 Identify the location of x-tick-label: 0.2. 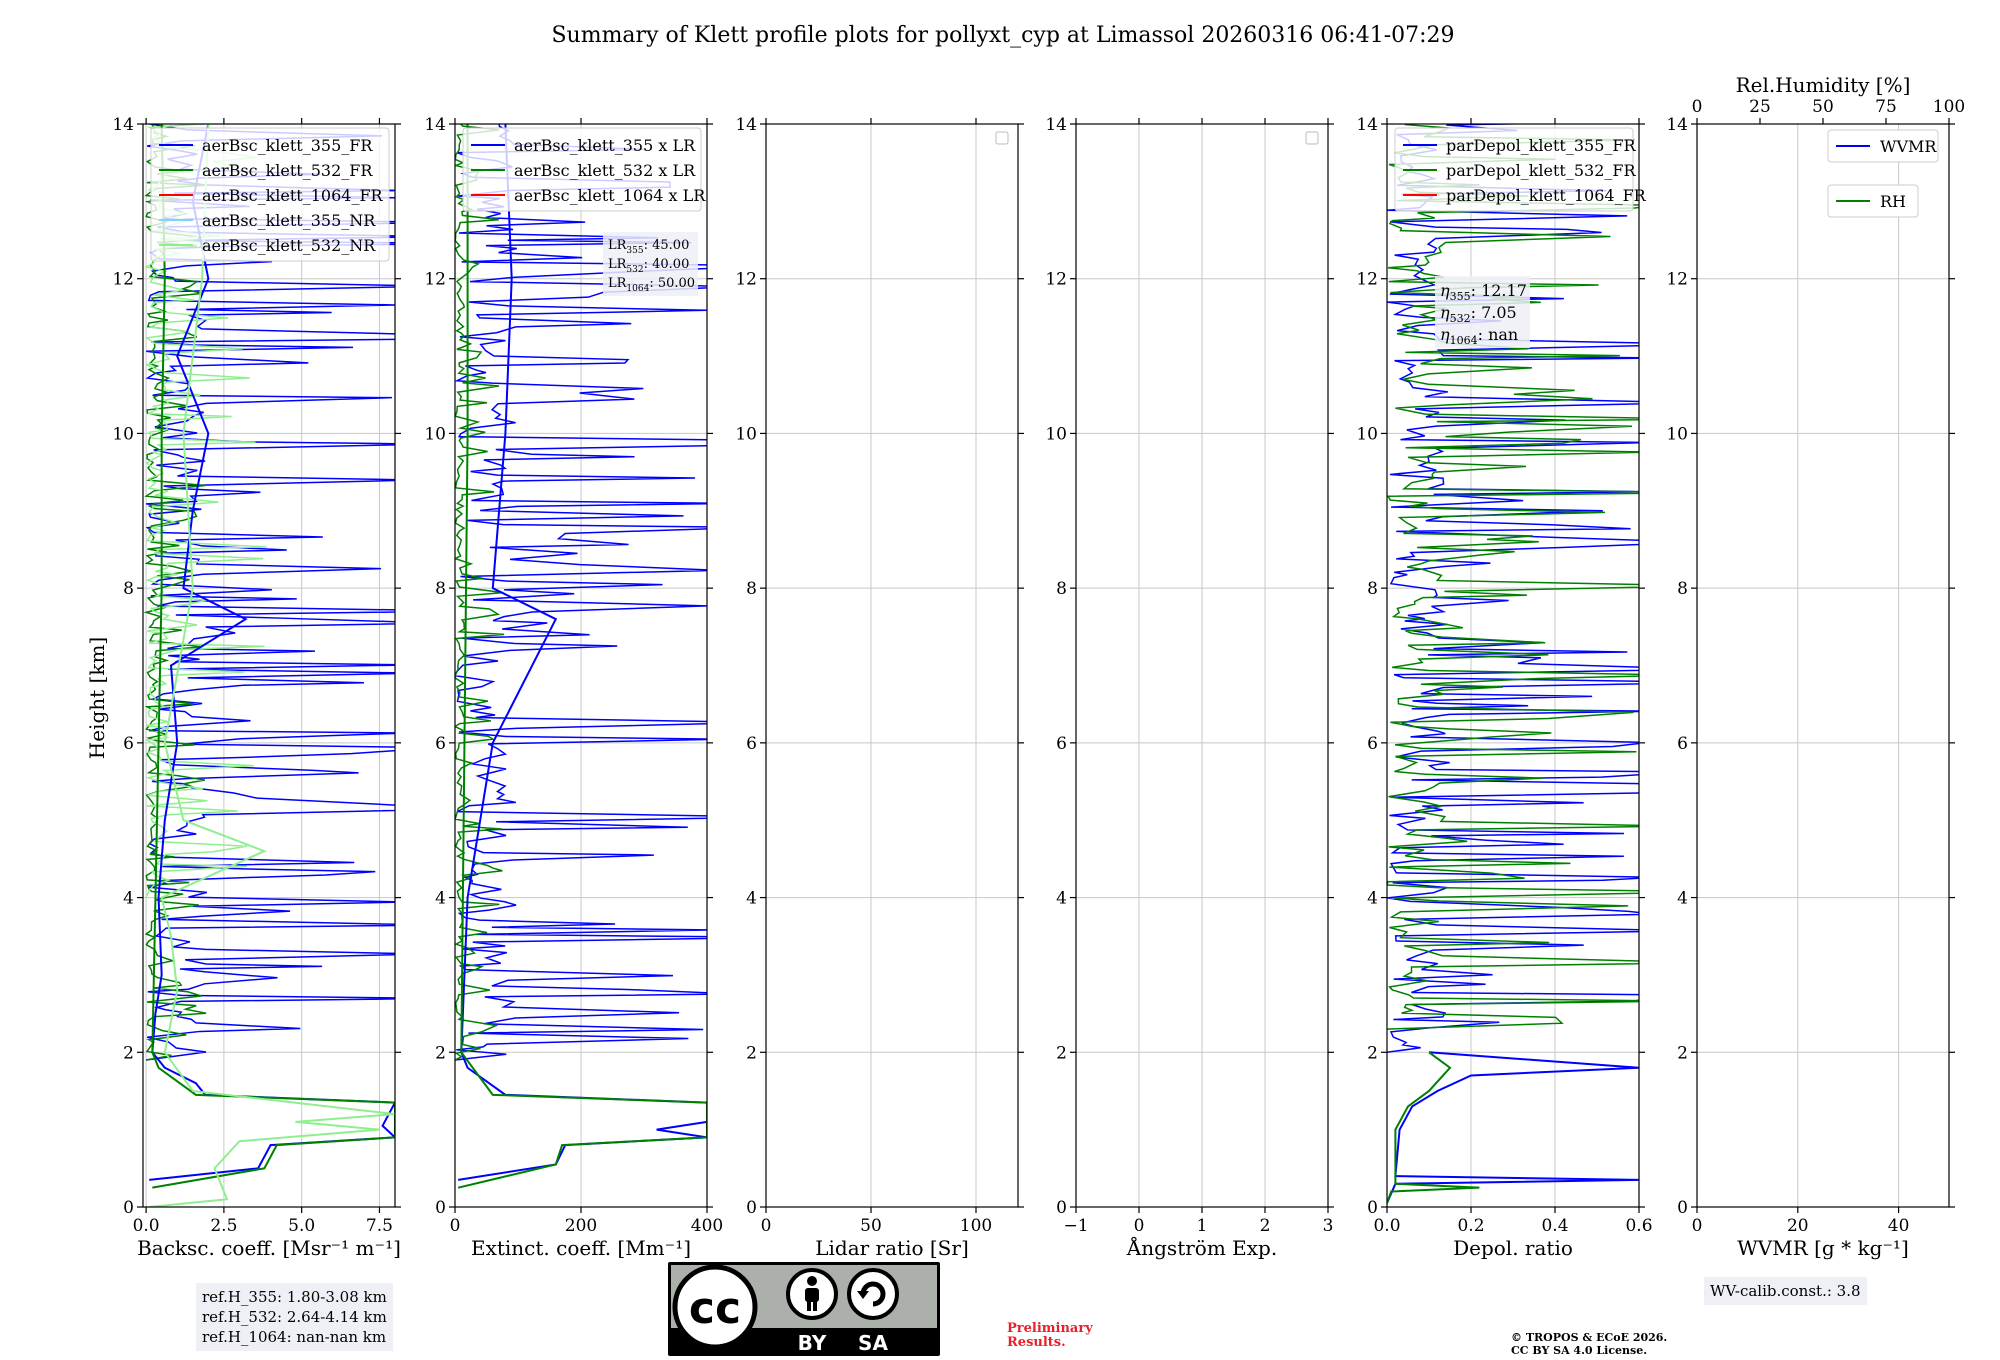
(1470, 1226).